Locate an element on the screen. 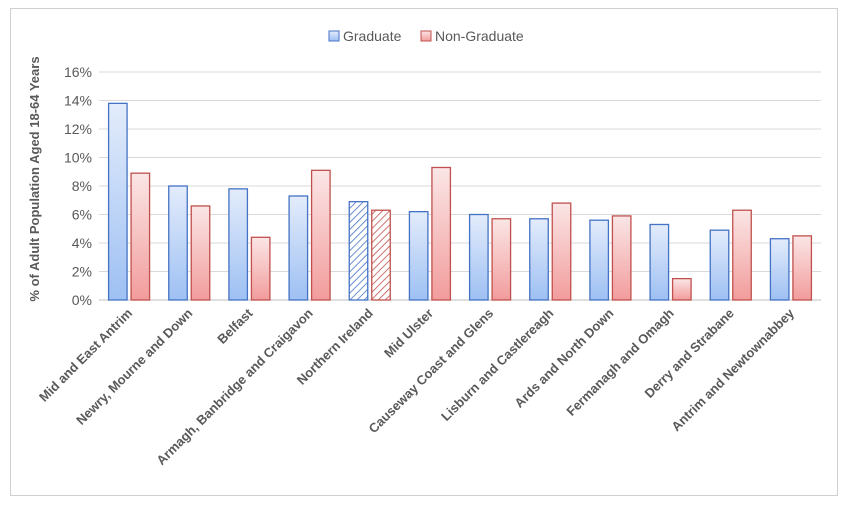 This screenshot has height=508, width=850. y-tick-label: 2% is located at coordinates (82, 272).